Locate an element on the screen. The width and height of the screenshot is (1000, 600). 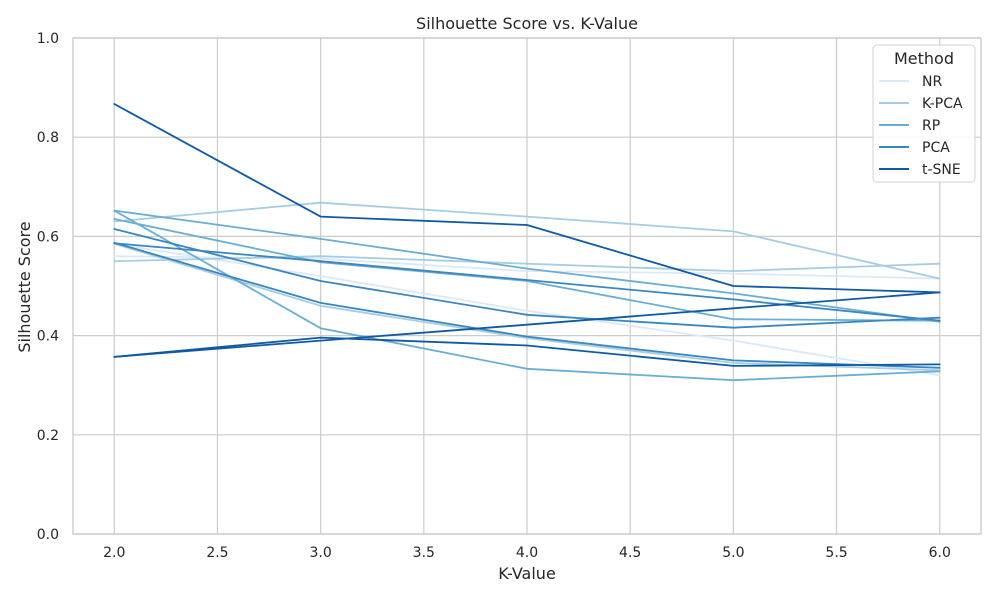
legend-title: Method is located at coordinates (924, 58).